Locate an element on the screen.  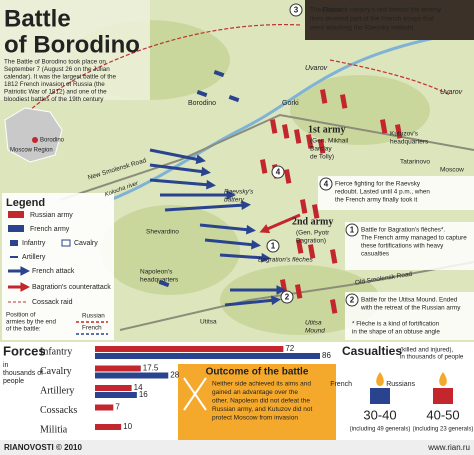
sabres-icon is located at coordinates (195, 394).